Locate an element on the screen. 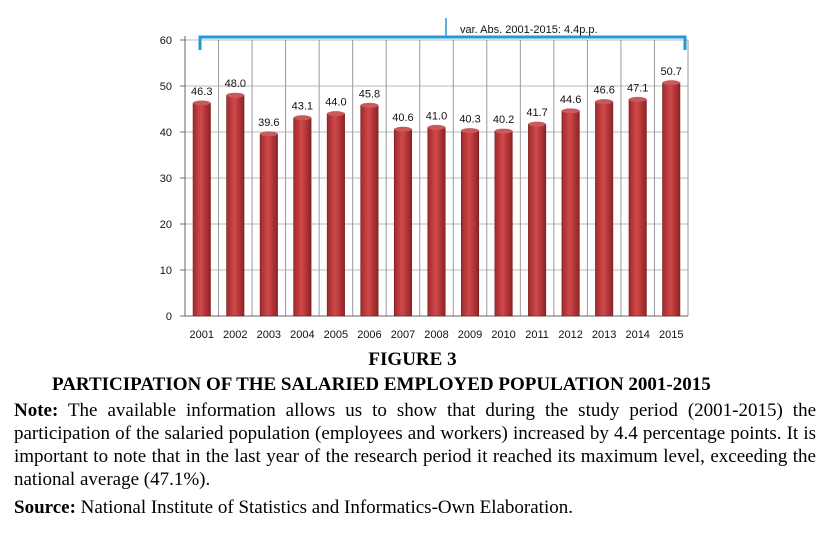 The height and width of the screenshot is (535, 825). x-tick-label: 2015 is located at coordinates (671, 335).